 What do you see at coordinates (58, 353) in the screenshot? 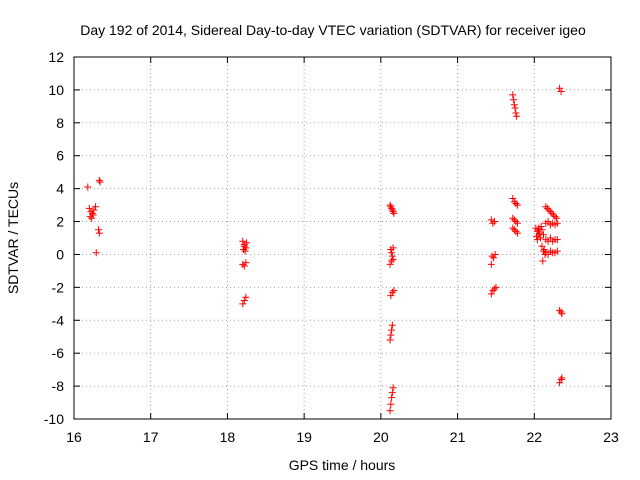
I see `y-tick-label: -6` at bounding box center [58, 353].